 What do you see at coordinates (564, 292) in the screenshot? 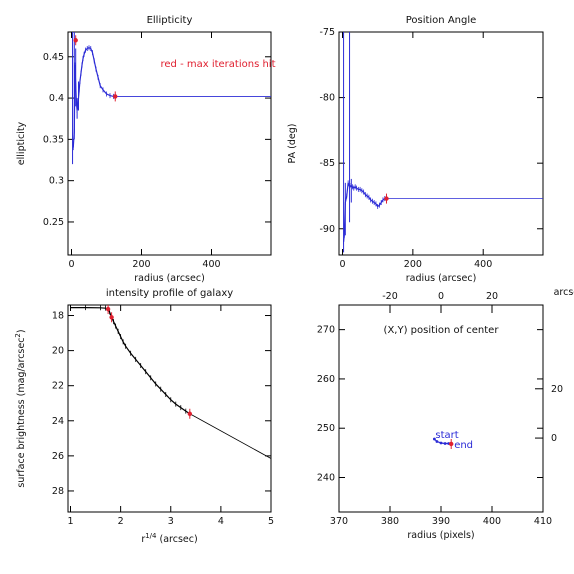
I see `top-axis-label: arcsec` at bounding box center [564, 292].